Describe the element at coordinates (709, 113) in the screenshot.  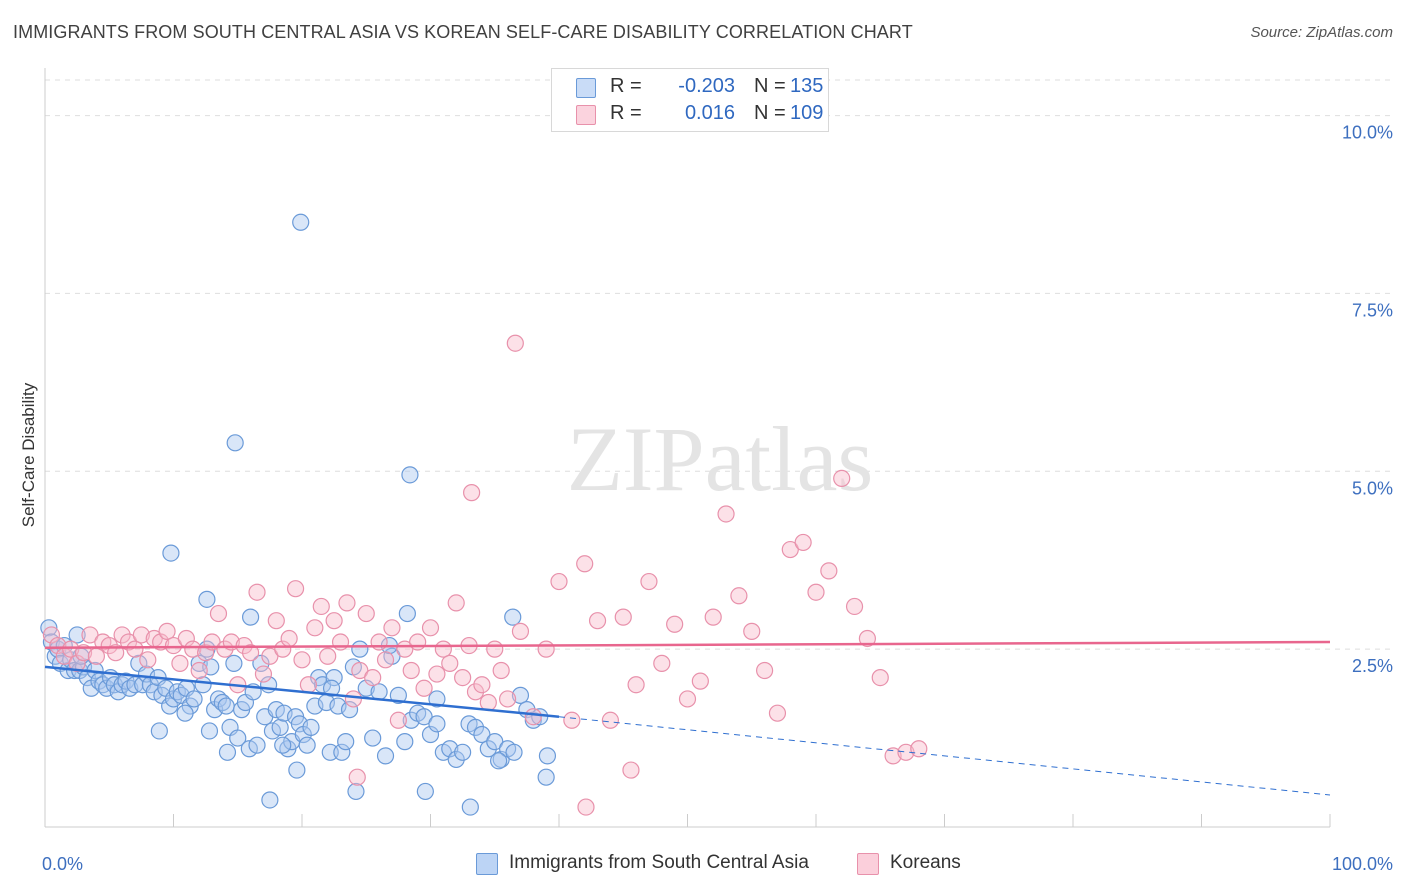
I see `legend-r-value: 0.016` at that location.